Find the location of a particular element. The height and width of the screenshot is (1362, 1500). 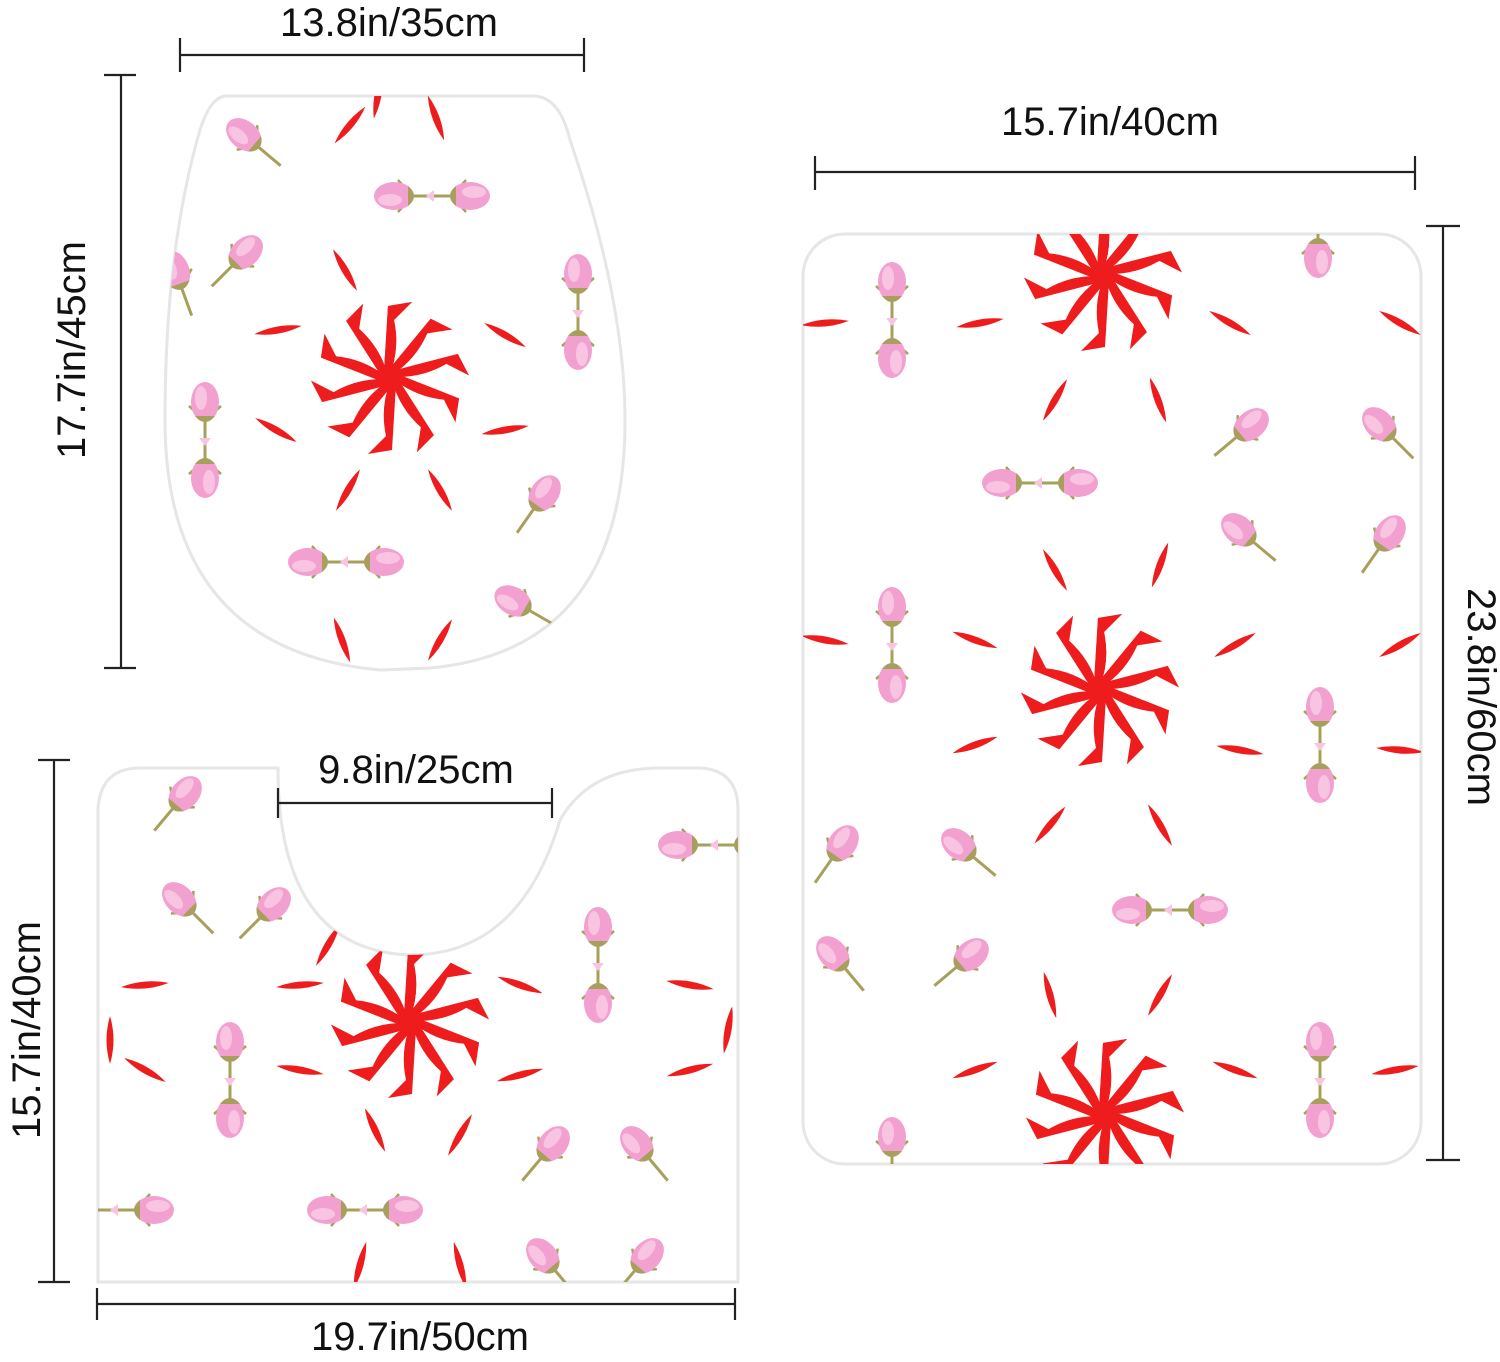

bath-height-label: 23.8in/60cm is located at coordinates (1479, 697).